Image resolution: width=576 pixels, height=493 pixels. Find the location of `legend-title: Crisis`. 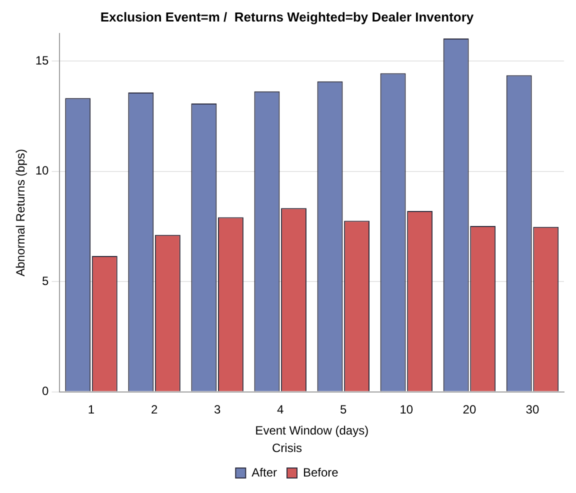

legend-title: Crisis is located at coordinates (287, 447).